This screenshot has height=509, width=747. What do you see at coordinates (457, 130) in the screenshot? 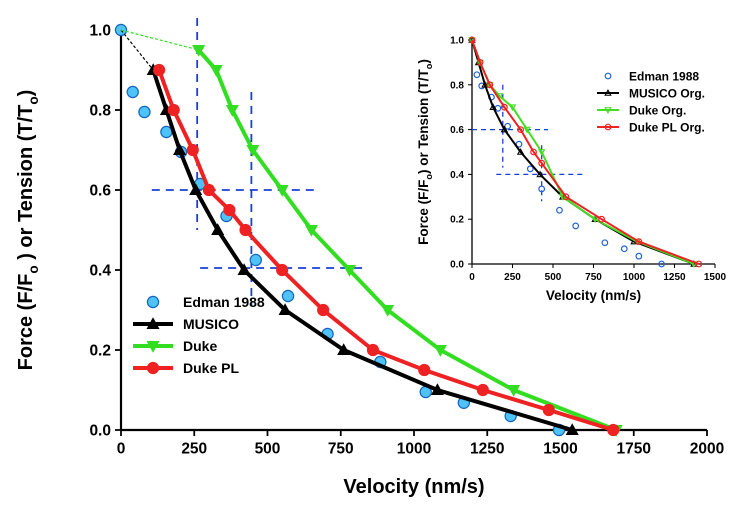
I see `inset-y-tick-label: 0.6` at bounding box center [457, 130].